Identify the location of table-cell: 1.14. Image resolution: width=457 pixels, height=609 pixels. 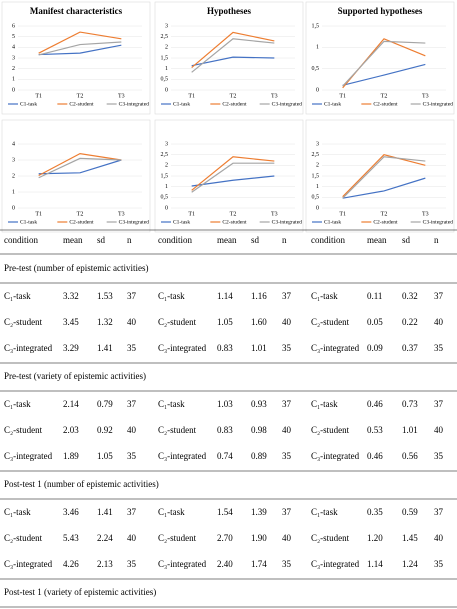
(225, 296).